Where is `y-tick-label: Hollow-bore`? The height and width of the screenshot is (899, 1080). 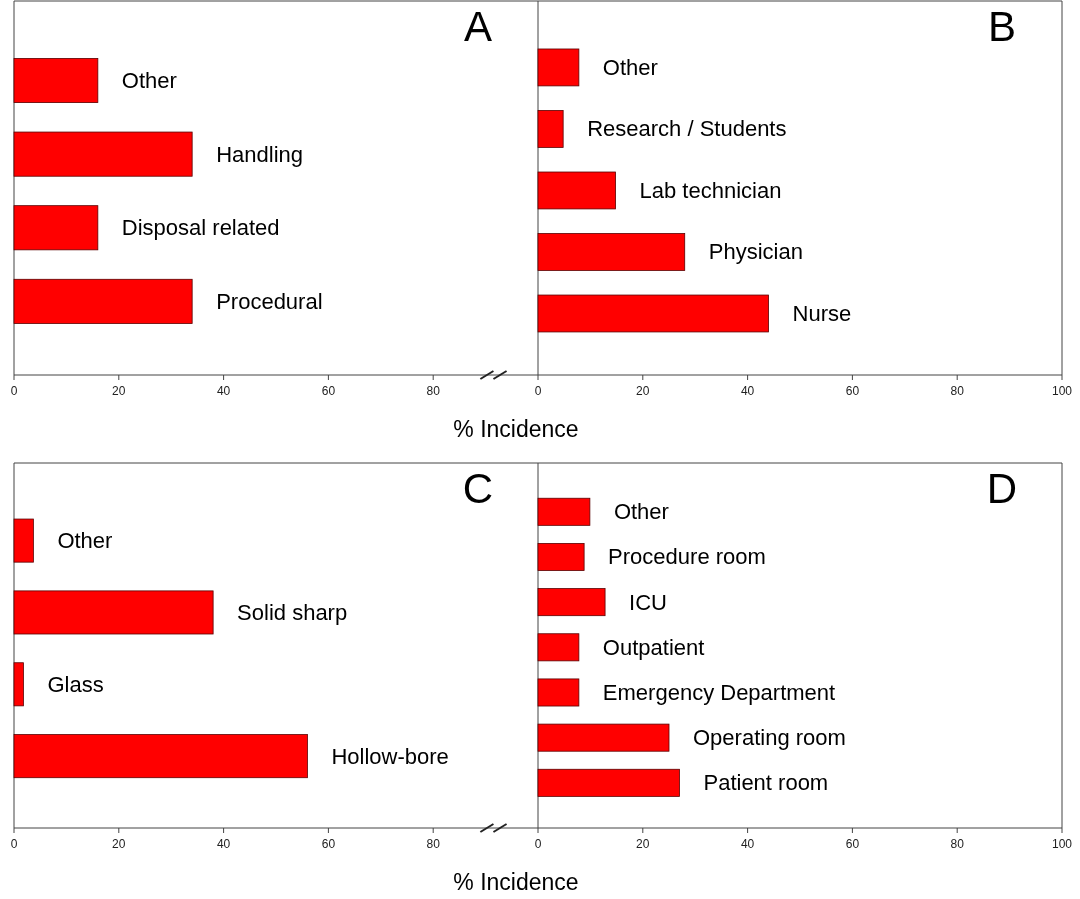
y-tick-label: Hollow-bore is located at coordinates (390, 756).